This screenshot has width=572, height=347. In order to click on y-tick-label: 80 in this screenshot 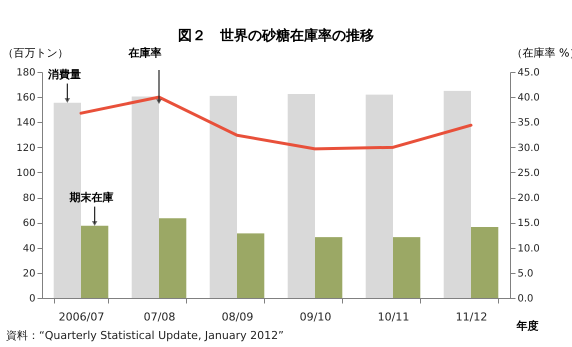, I will do `click(29, 198)`.